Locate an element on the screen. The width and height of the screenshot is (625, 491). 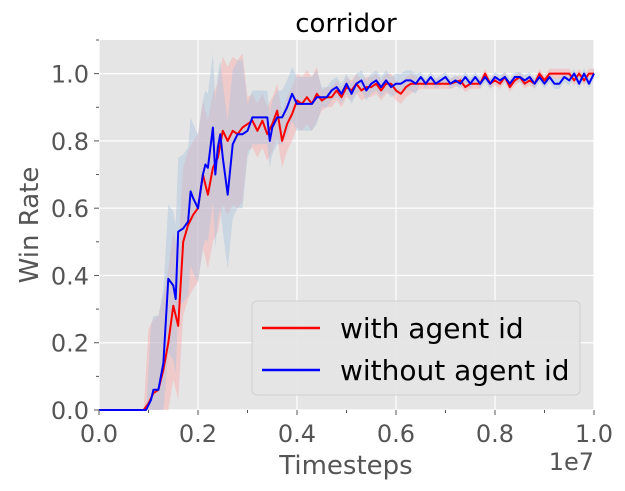
x-tick-label: 1.0 is located at coordinates (594, 434).